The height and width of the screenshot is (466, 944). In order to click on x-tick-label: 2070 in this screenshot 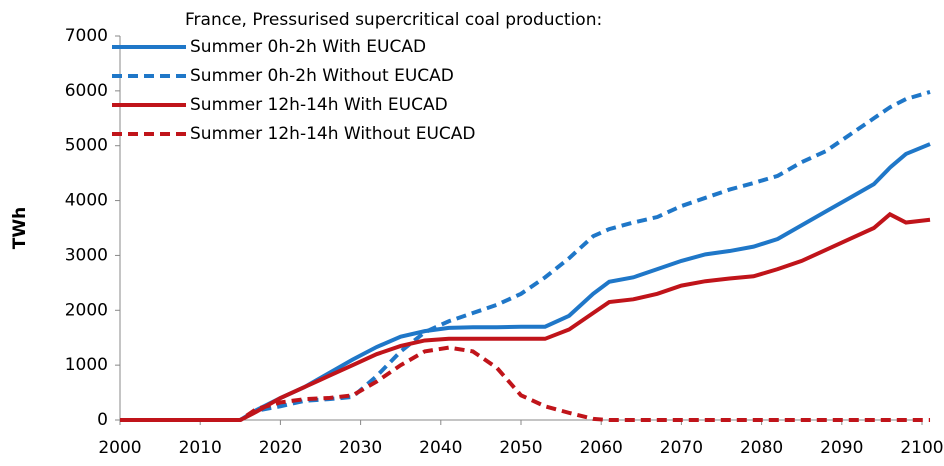, I will do `click(681, 448)`.